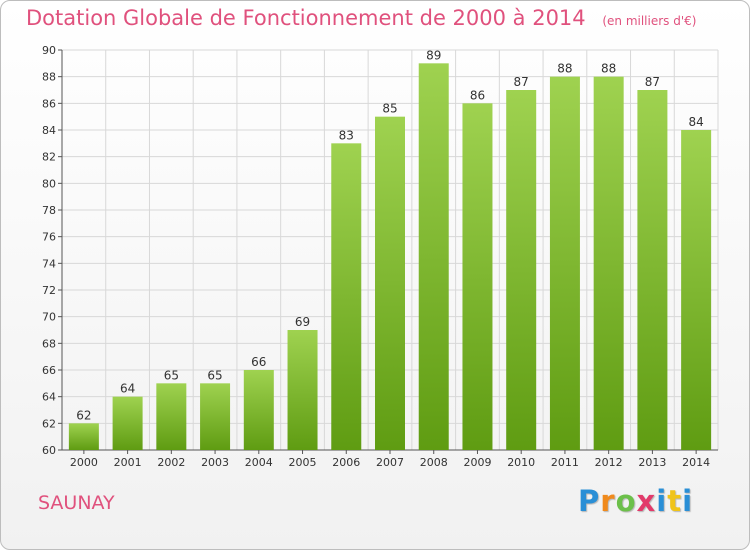  Describe the element at coordinates (171, 462) in the screenshot. I see `x-tick-label: 2002` at that location.